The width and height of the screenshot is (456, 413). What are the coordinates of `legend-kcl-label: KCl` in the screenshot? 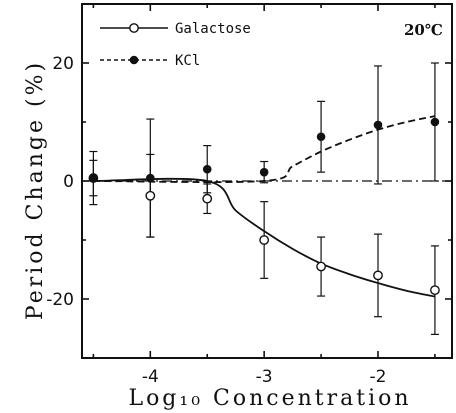 It's located at (187, 61).